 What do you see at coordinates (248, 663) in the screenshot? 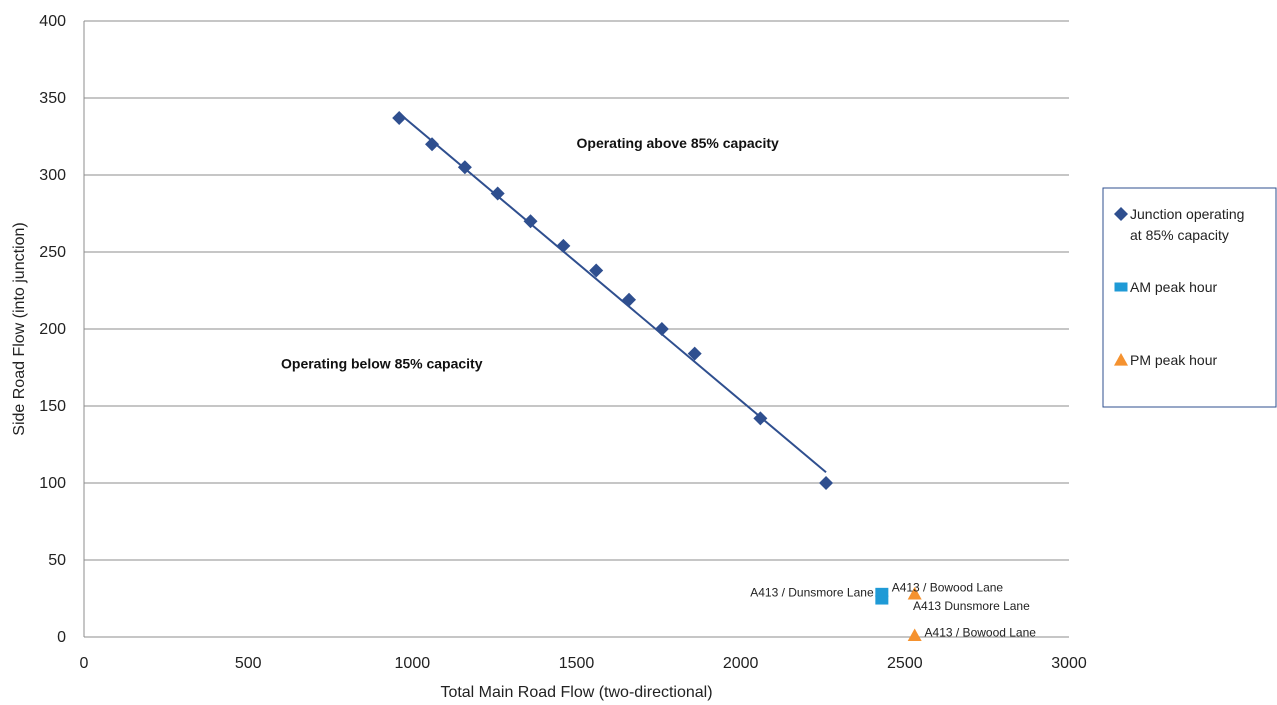
I see `x-tick-label: 500` at bounding box center [248, 663].